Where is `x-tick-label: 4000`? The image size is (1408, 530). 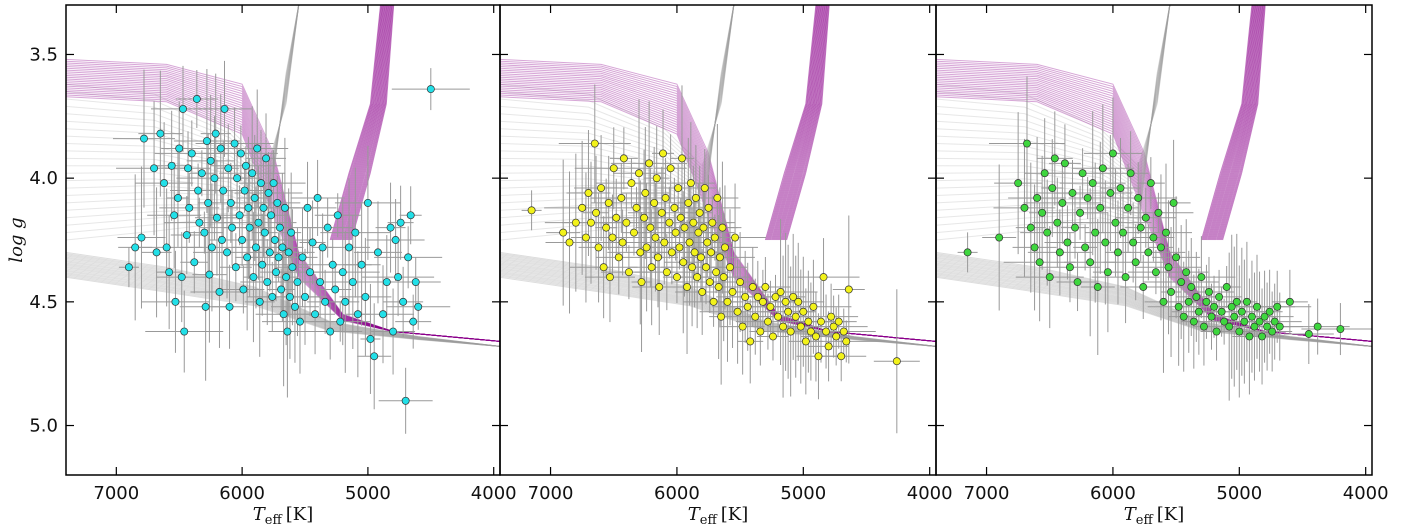 x-tick-label: 4000 is located at coordinates (494, 493).